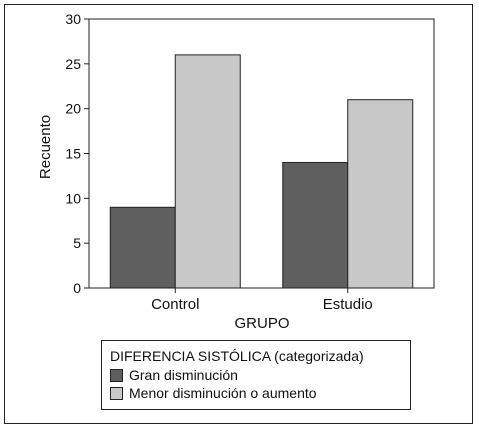 Image resolution: width=479 pixels, height=429 pixels. I want to click on y-tick-label: 15, so click(73, 154).